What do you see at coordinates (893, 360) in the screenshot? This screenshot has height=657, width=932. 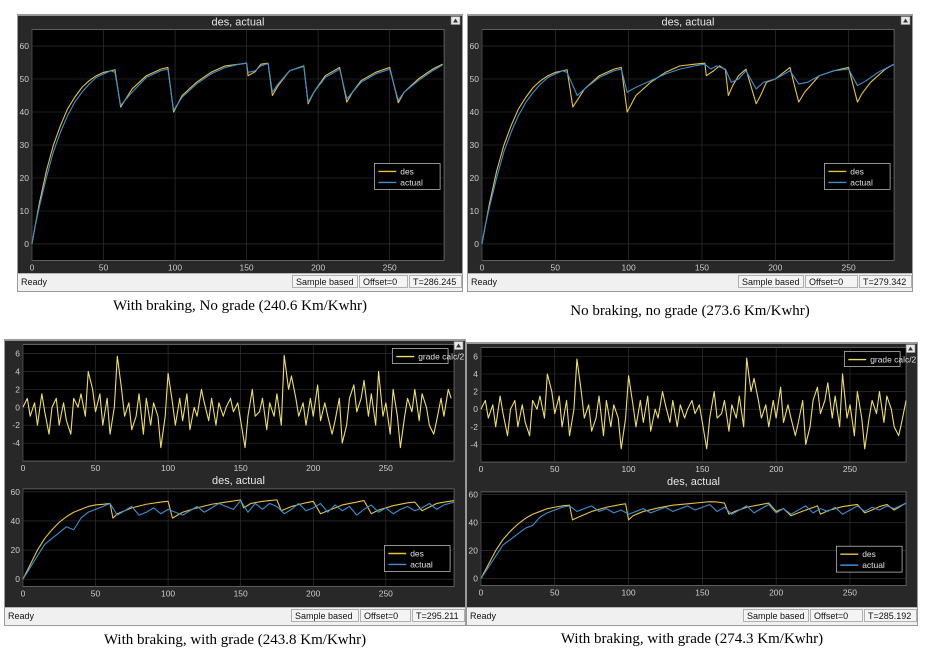 I see `legend-label: grade calc/2` at bounding box center [893, 360].